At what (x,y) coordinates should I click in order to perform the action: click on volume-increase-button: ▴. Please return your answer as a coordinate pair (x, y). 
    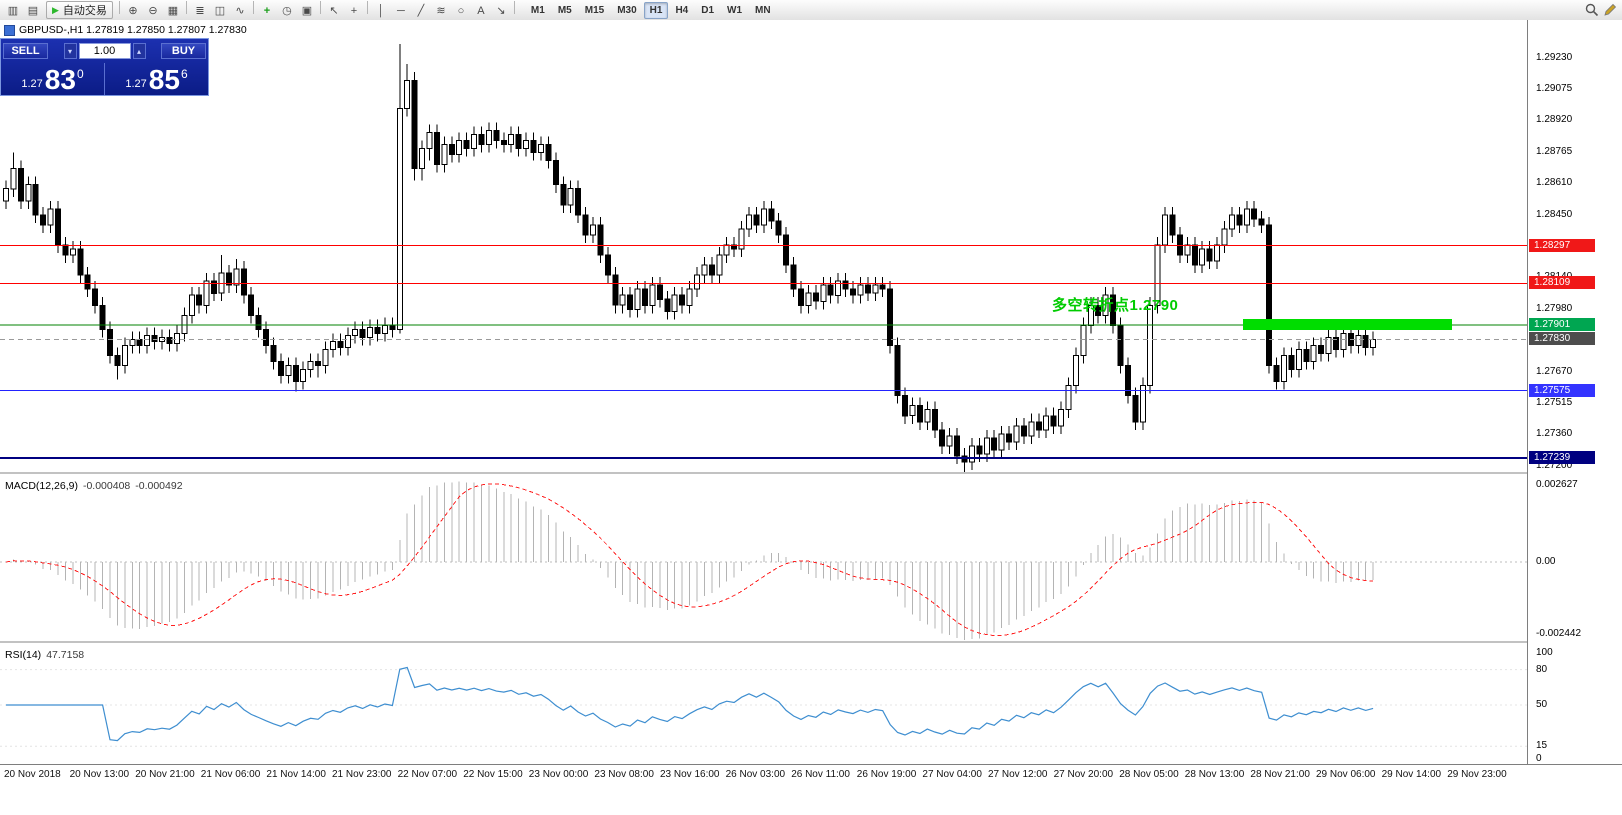
    Looking at the image, I should click on (139, 51).